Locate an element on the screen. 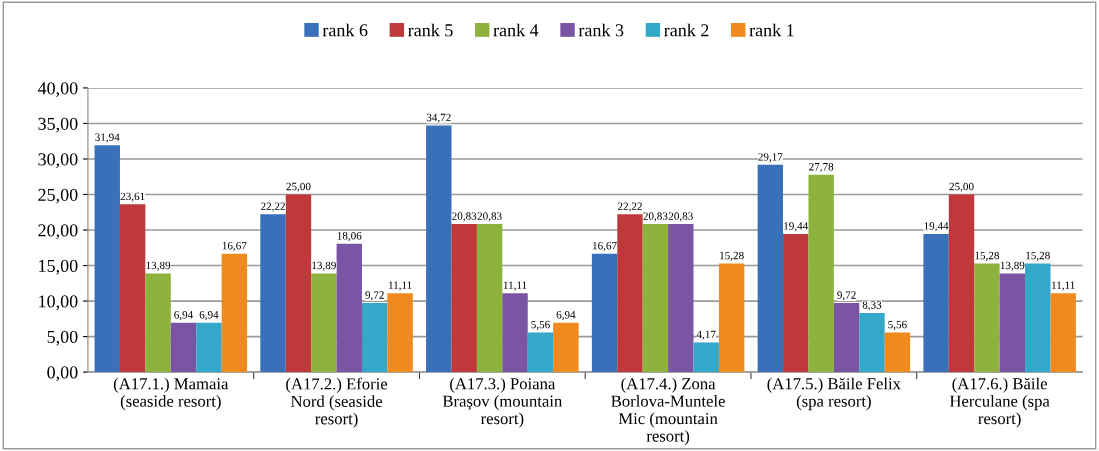  data-label: 34,72 is located at coordinates (438, 118).